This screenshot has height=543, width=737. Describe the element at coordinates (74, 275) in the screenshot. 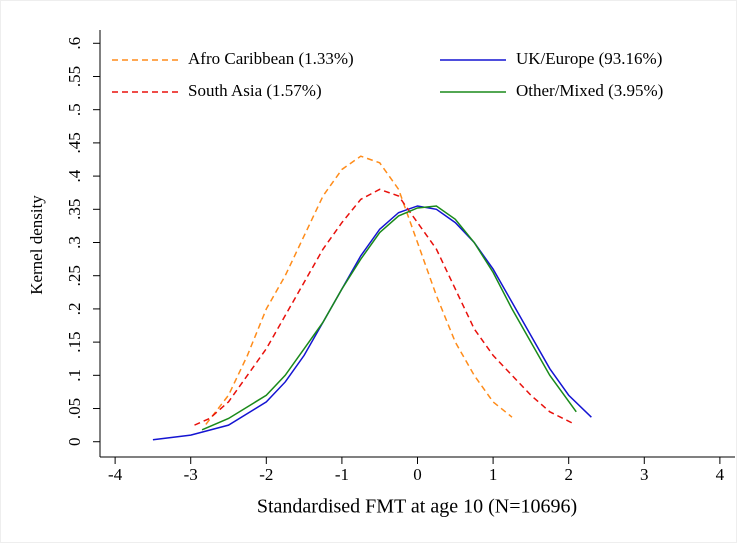

I see `y-tick-label: .25` at that location.